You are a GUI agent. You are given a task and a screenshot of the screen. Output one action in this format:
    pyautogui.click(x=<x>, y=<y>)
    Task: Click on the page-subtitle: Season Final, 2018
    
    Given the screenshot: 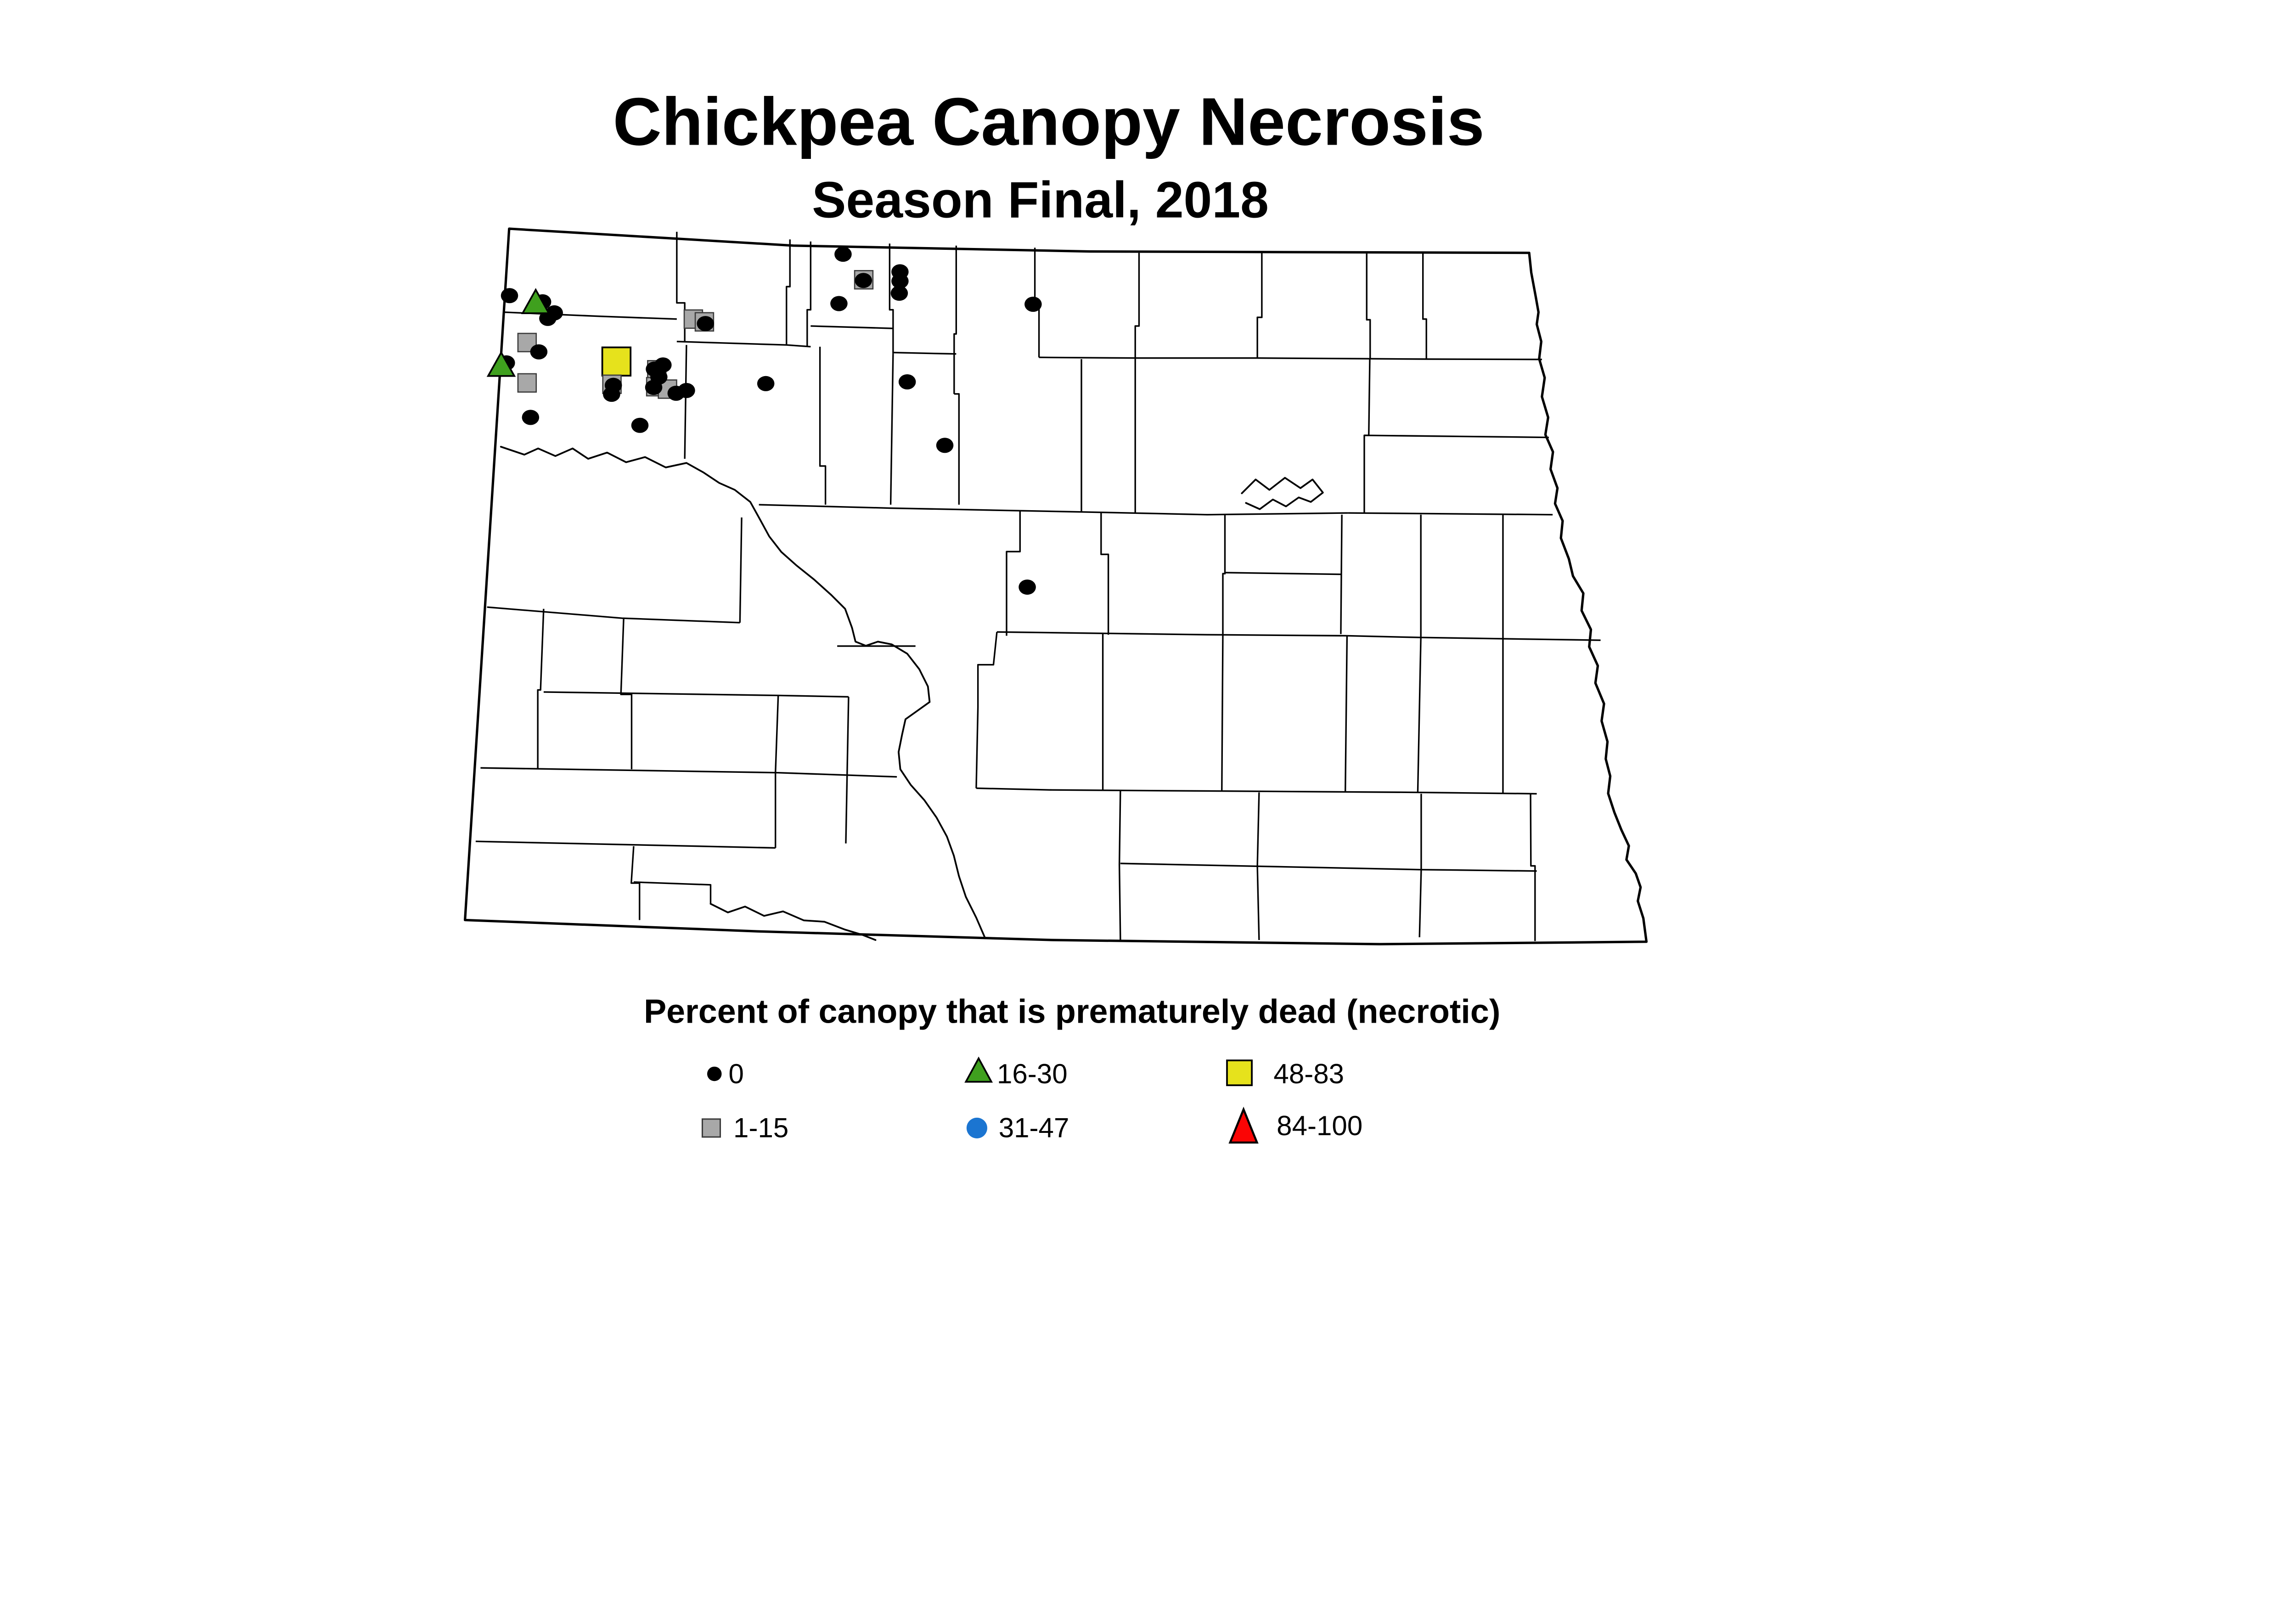 What is the action you would take?
    pyautogui.click(x=1040, y=200)
    